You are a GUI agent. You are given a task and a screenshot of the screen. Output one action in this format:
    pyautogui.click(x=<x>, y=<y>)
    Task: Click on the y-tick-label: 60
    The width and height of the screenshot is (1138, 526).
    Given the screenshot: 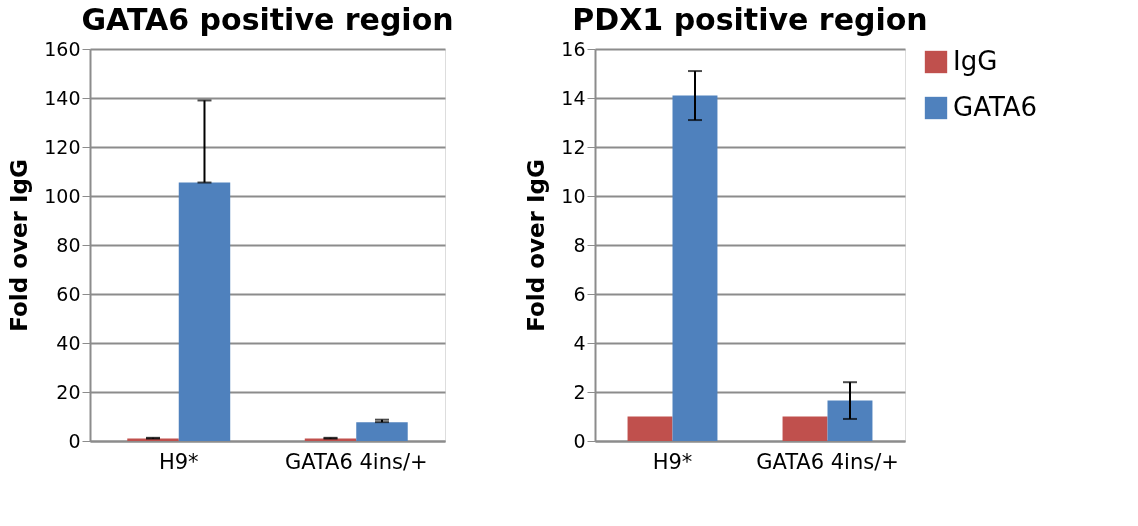 What is the action you would take?
    pyautogui.click(x=68, y=293)
    